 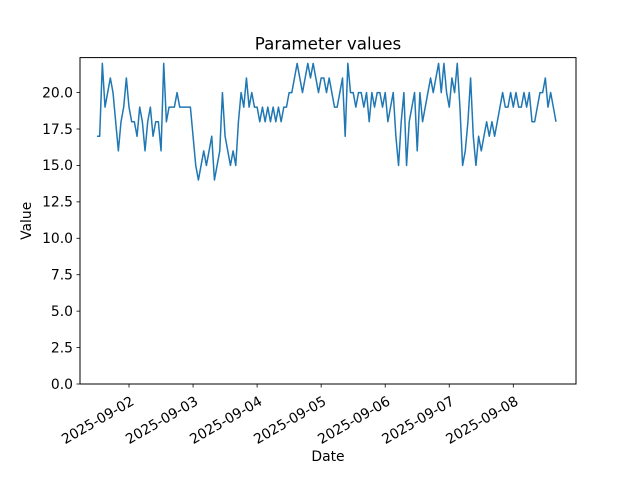 I want to click on chart-title: Parameter values, so click(x=328, y=44).